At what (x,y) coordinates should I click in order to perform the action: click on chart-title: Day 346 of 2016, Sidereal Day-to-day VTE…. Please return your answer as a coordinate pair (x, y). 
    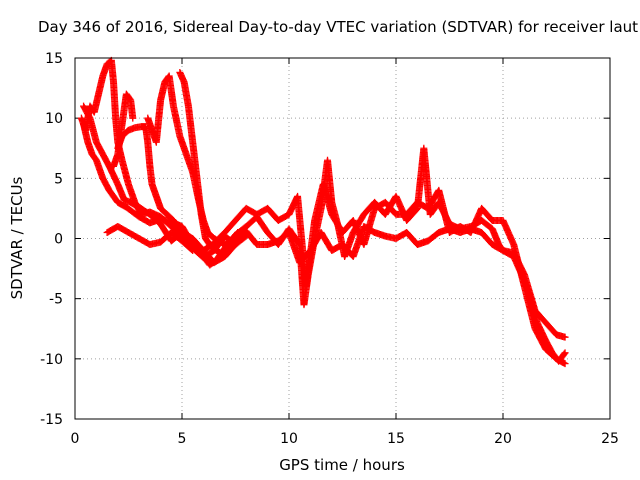
    Looking at the image, I should click on (338, 27).